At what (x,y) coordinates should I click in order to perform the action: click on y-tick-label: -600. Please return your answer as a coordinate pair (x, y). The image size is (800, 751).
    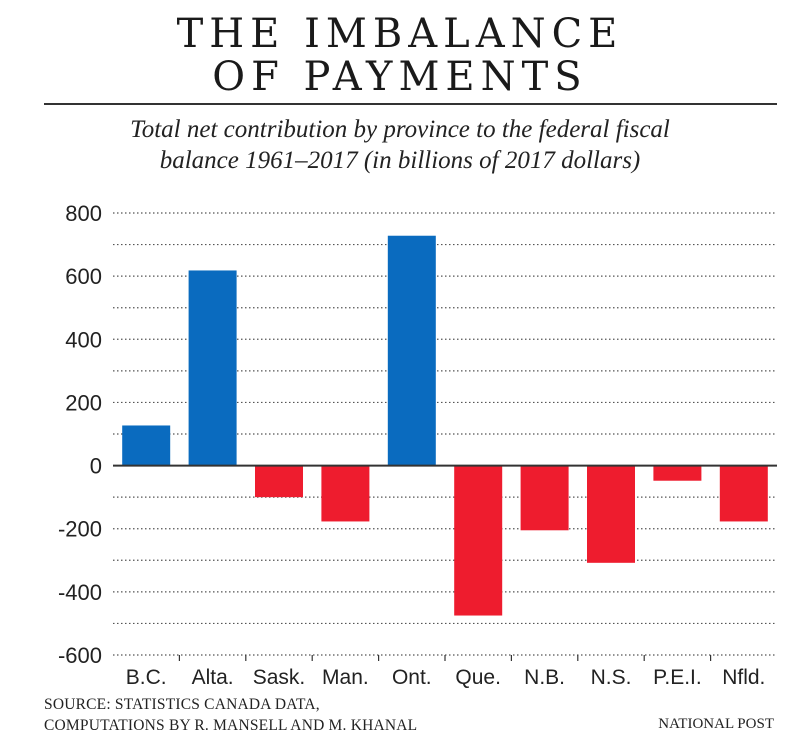
    Looking at the image, I should click on (80, 655).